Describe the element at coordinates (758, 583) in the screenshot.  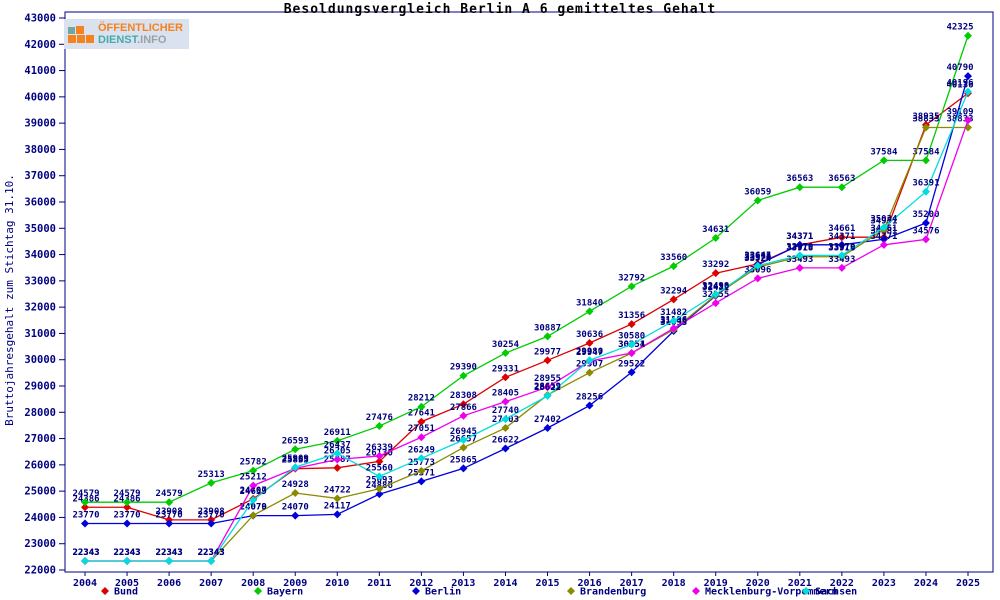
I see `x-tick-label: 2020` at that location.